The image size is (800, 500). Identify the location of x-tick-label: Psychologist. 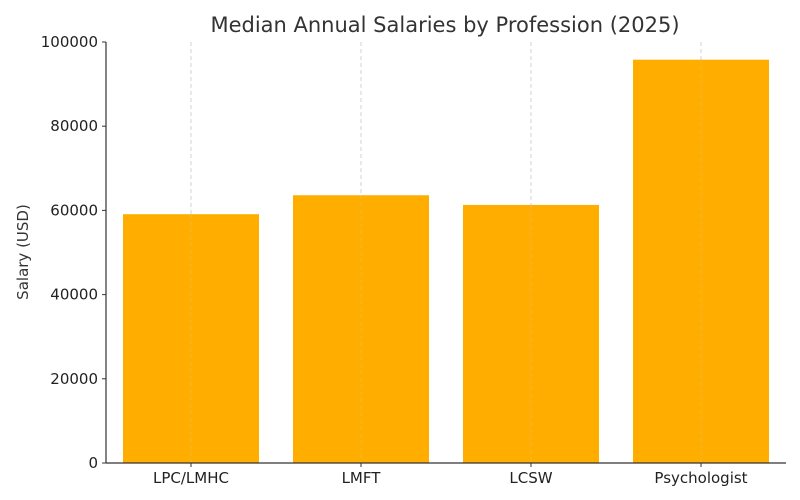
(700, 478).